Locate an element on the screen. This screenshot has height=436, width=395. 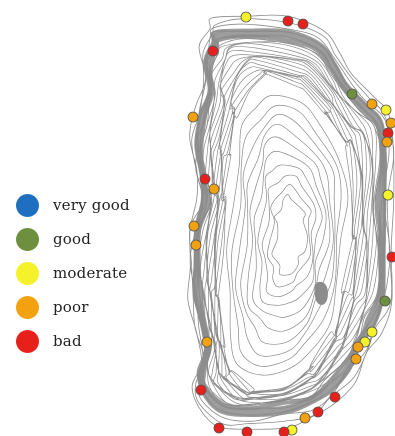
legend-item-bad: bad is located at coordinates (91, 341).